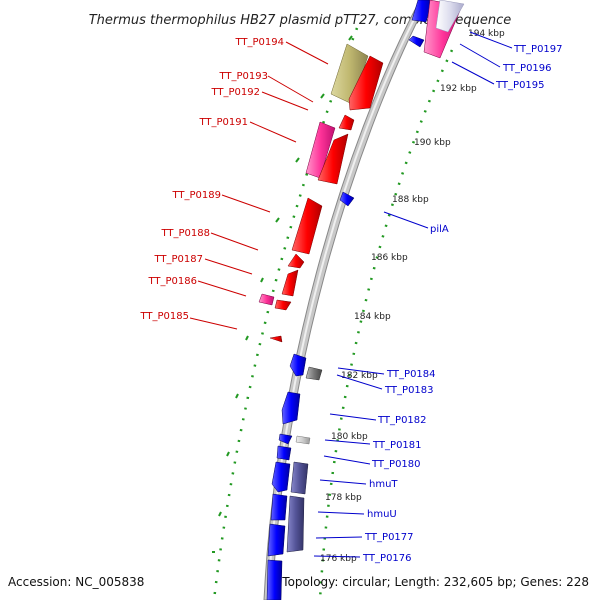 Image resolution: width=600 pixels, height=600 pixels. I want to click on label-TT_P0189: TT_P0189, so click(196, 195).